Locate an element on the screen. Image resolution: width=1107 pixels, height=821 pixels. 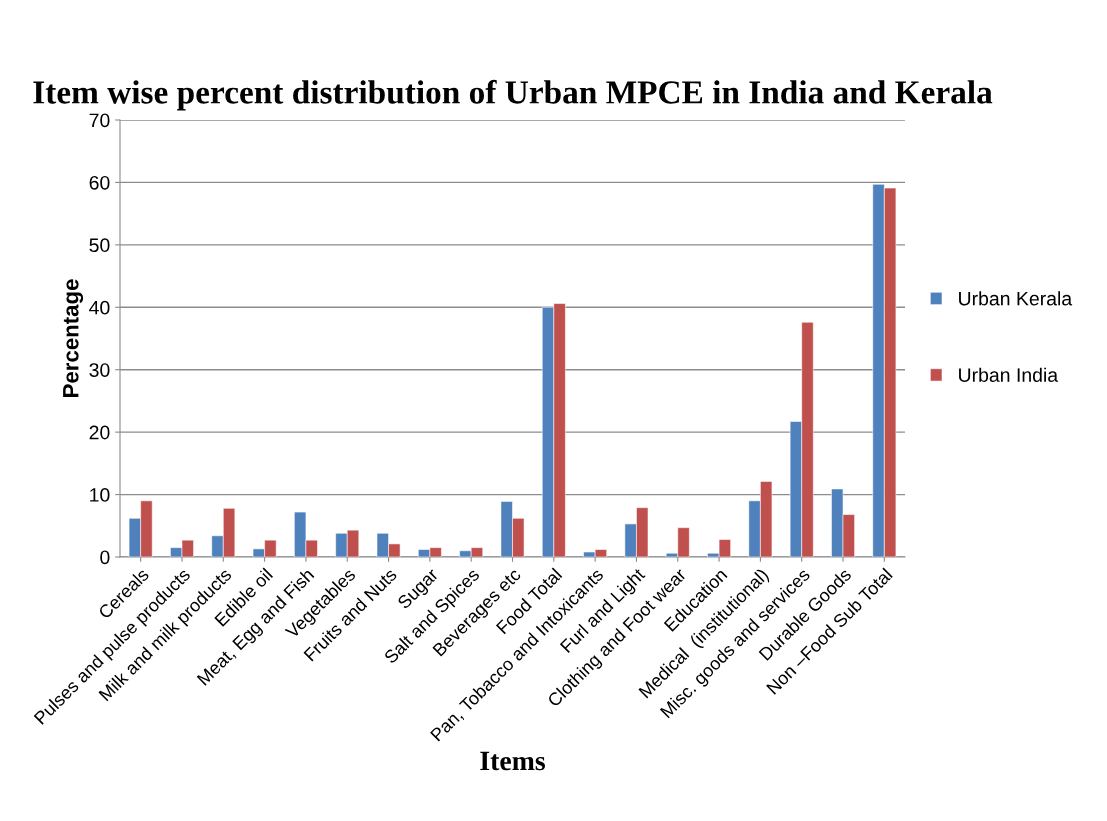
y-tick-label: 20 is located at coordinates (99, 432).